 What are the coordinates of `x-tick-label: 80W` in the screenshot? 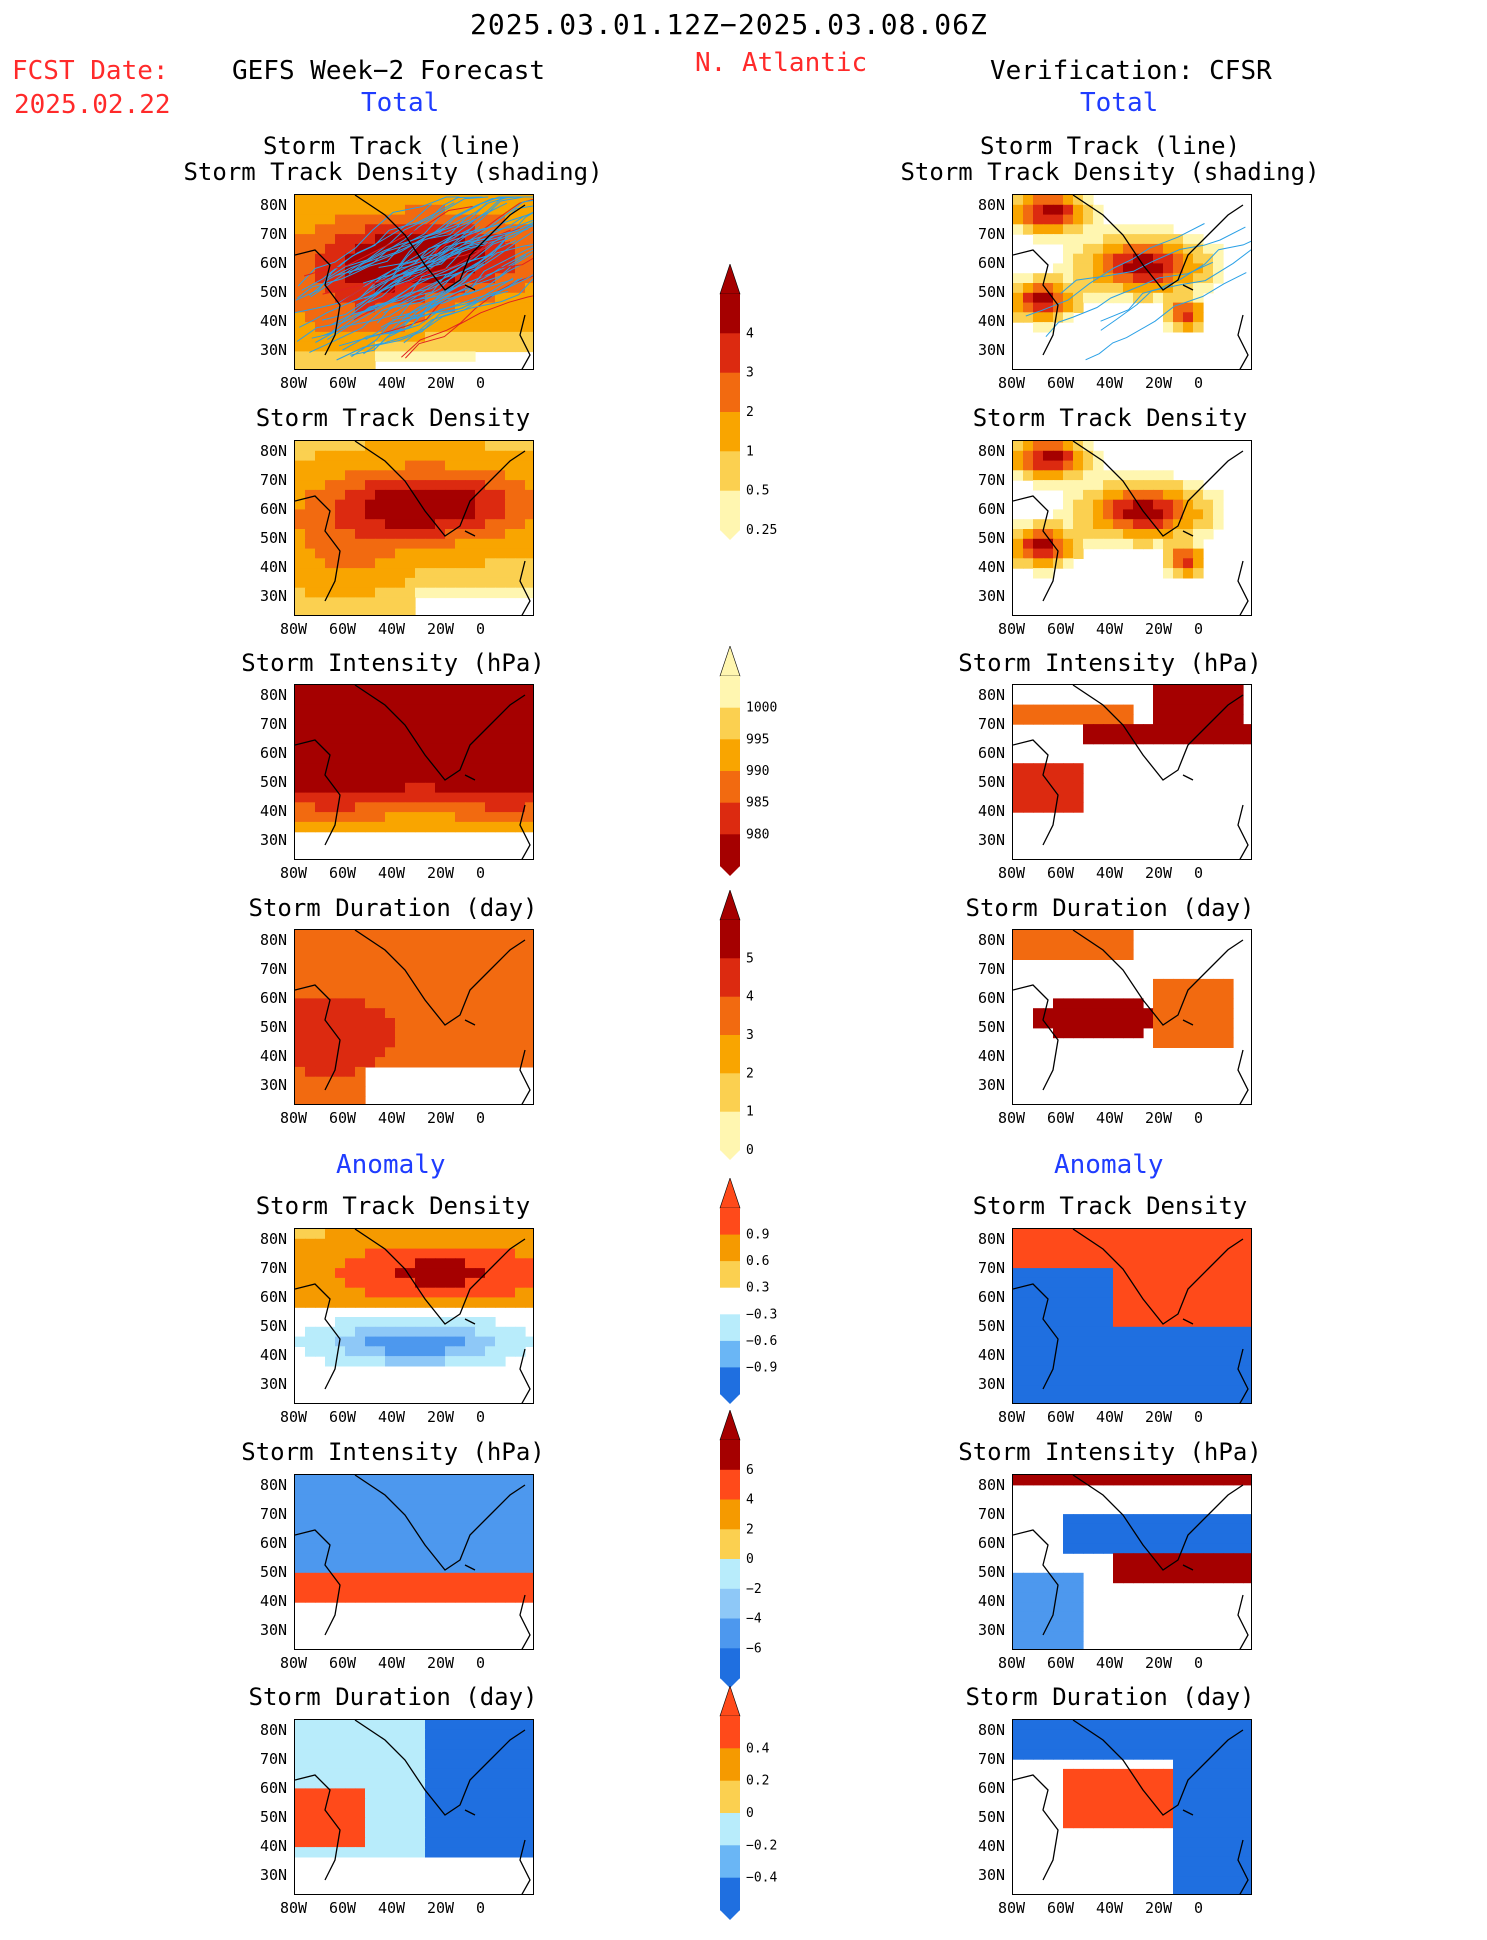 It's located at (1012, 1118).